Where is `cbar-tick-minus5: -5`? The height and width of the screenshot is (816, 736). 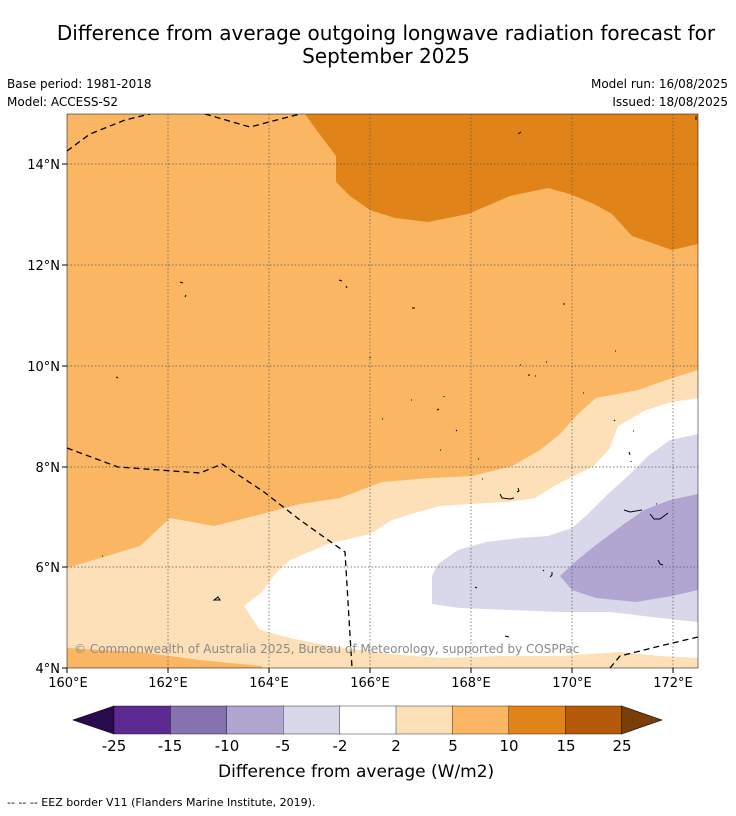
cbar-tick-minus5: -5 is located at coordinates (283, 746).